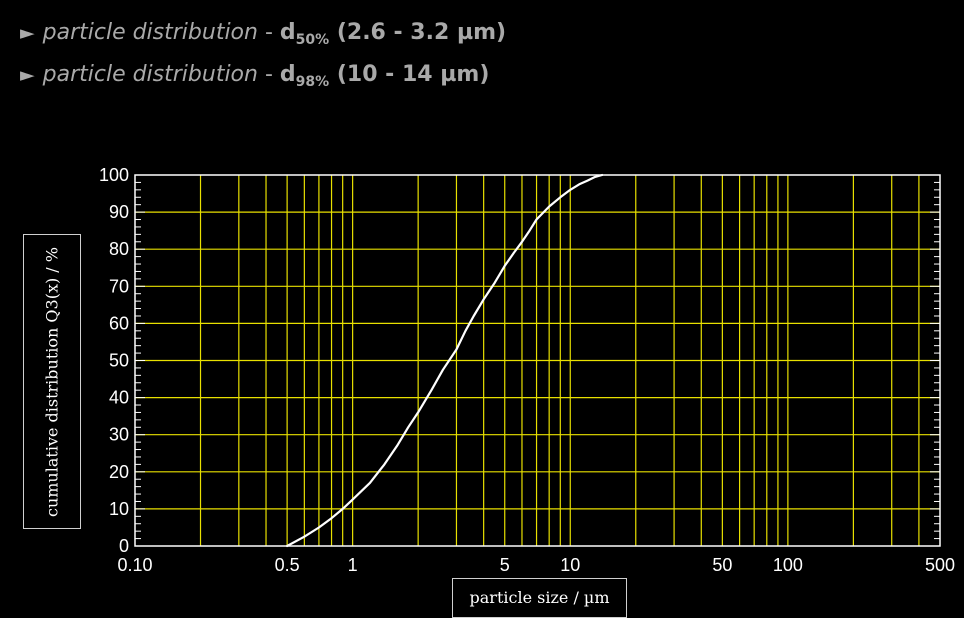  I want to click on y-tick-label: 0, so click(124, 546).